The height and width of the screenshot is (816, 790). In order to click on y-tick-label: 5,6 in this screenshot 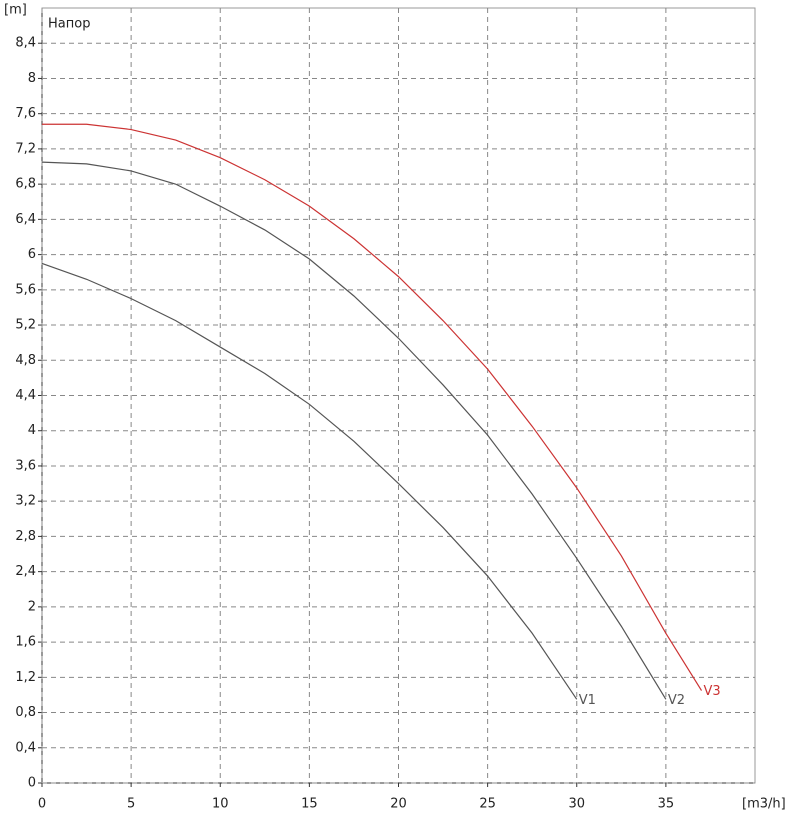, I will do `click(25, 289)`.